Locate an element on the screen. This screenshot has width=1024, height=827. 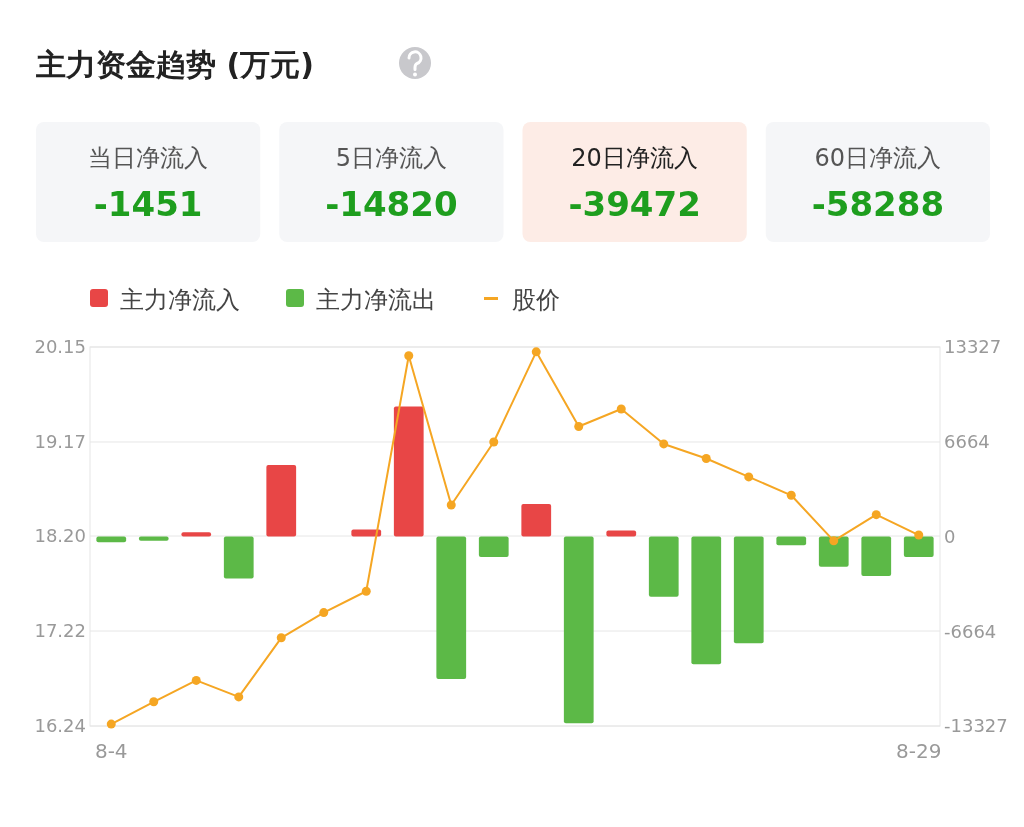
text: -39472 is located at coordinates (634, 204).